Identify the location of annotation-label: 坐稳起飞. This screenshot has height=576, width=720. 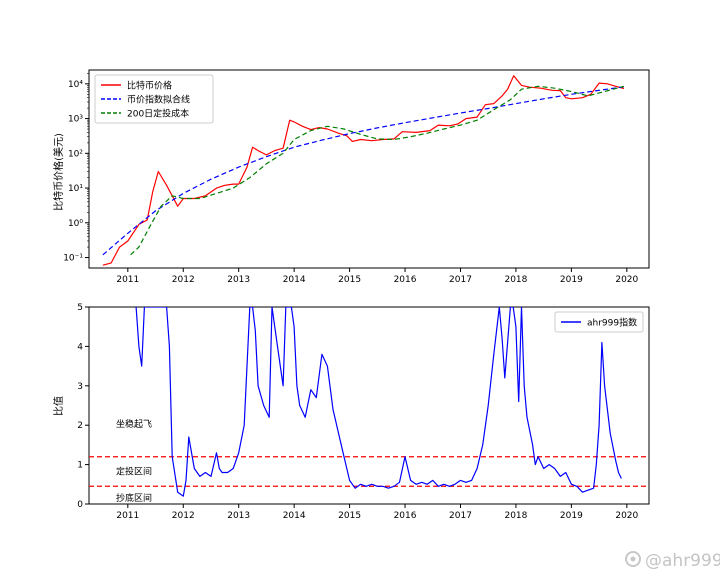
(134, 424).